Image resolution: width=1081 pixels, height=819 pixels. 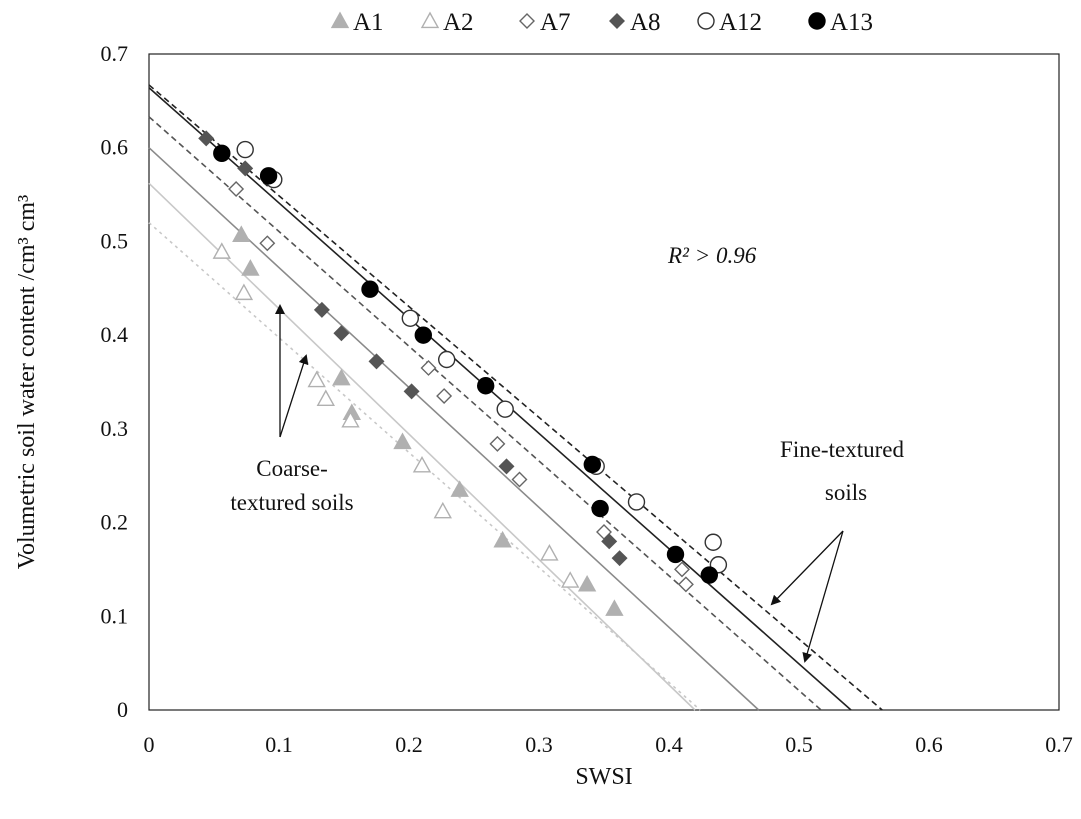 What do you see at coordinates (645, 22) in the screenshot?
I see `legend-label: A8` at bounding box center [645, 22].